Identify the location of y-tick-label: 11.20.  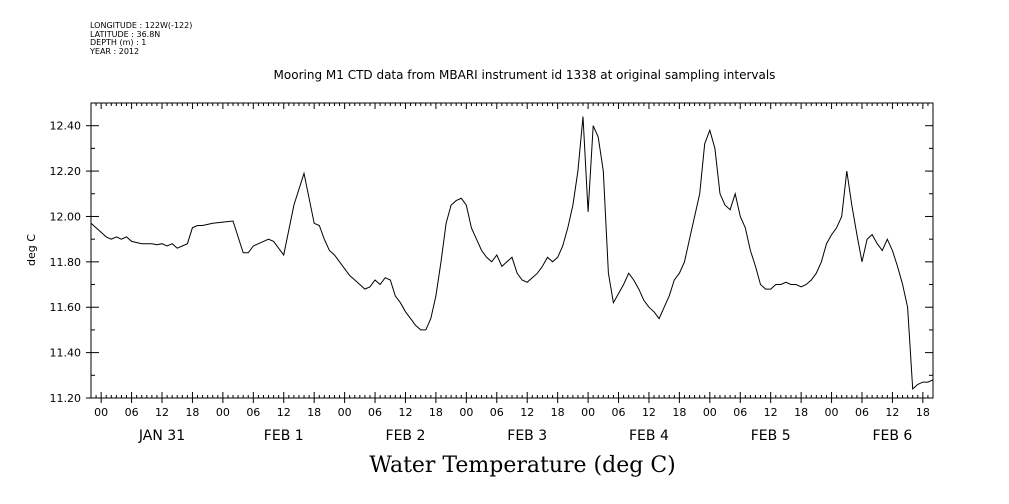
(66, 398).